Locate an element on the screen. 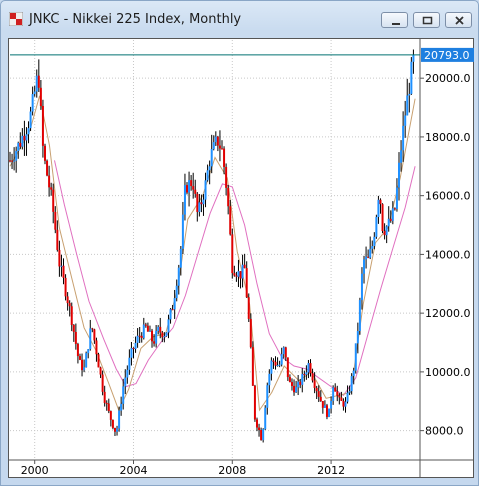 This screenshot has height=486, width=479. x-tick-label: 2000 is located at coordinates (35, 470).